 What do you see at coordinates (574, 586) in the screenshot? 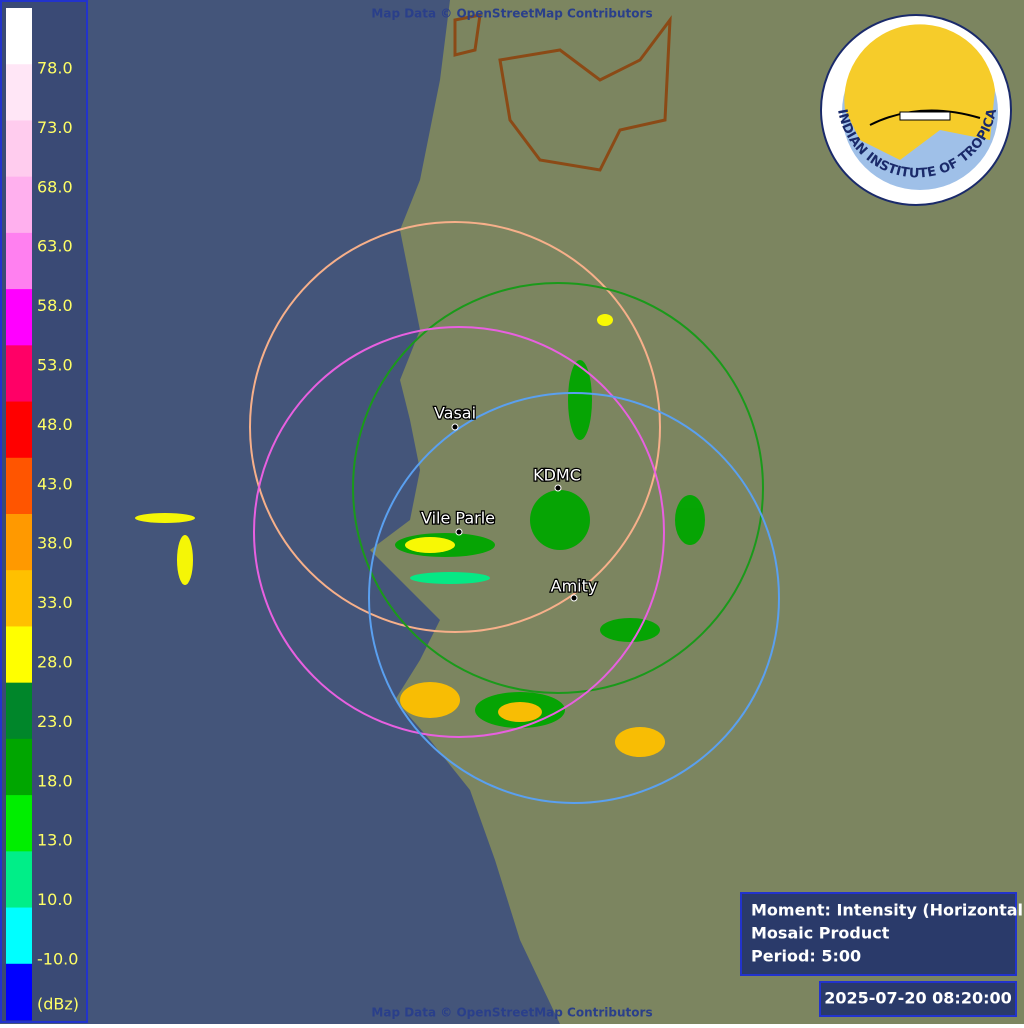
I see `station-label: Amity` at bounding box center [574, 586].